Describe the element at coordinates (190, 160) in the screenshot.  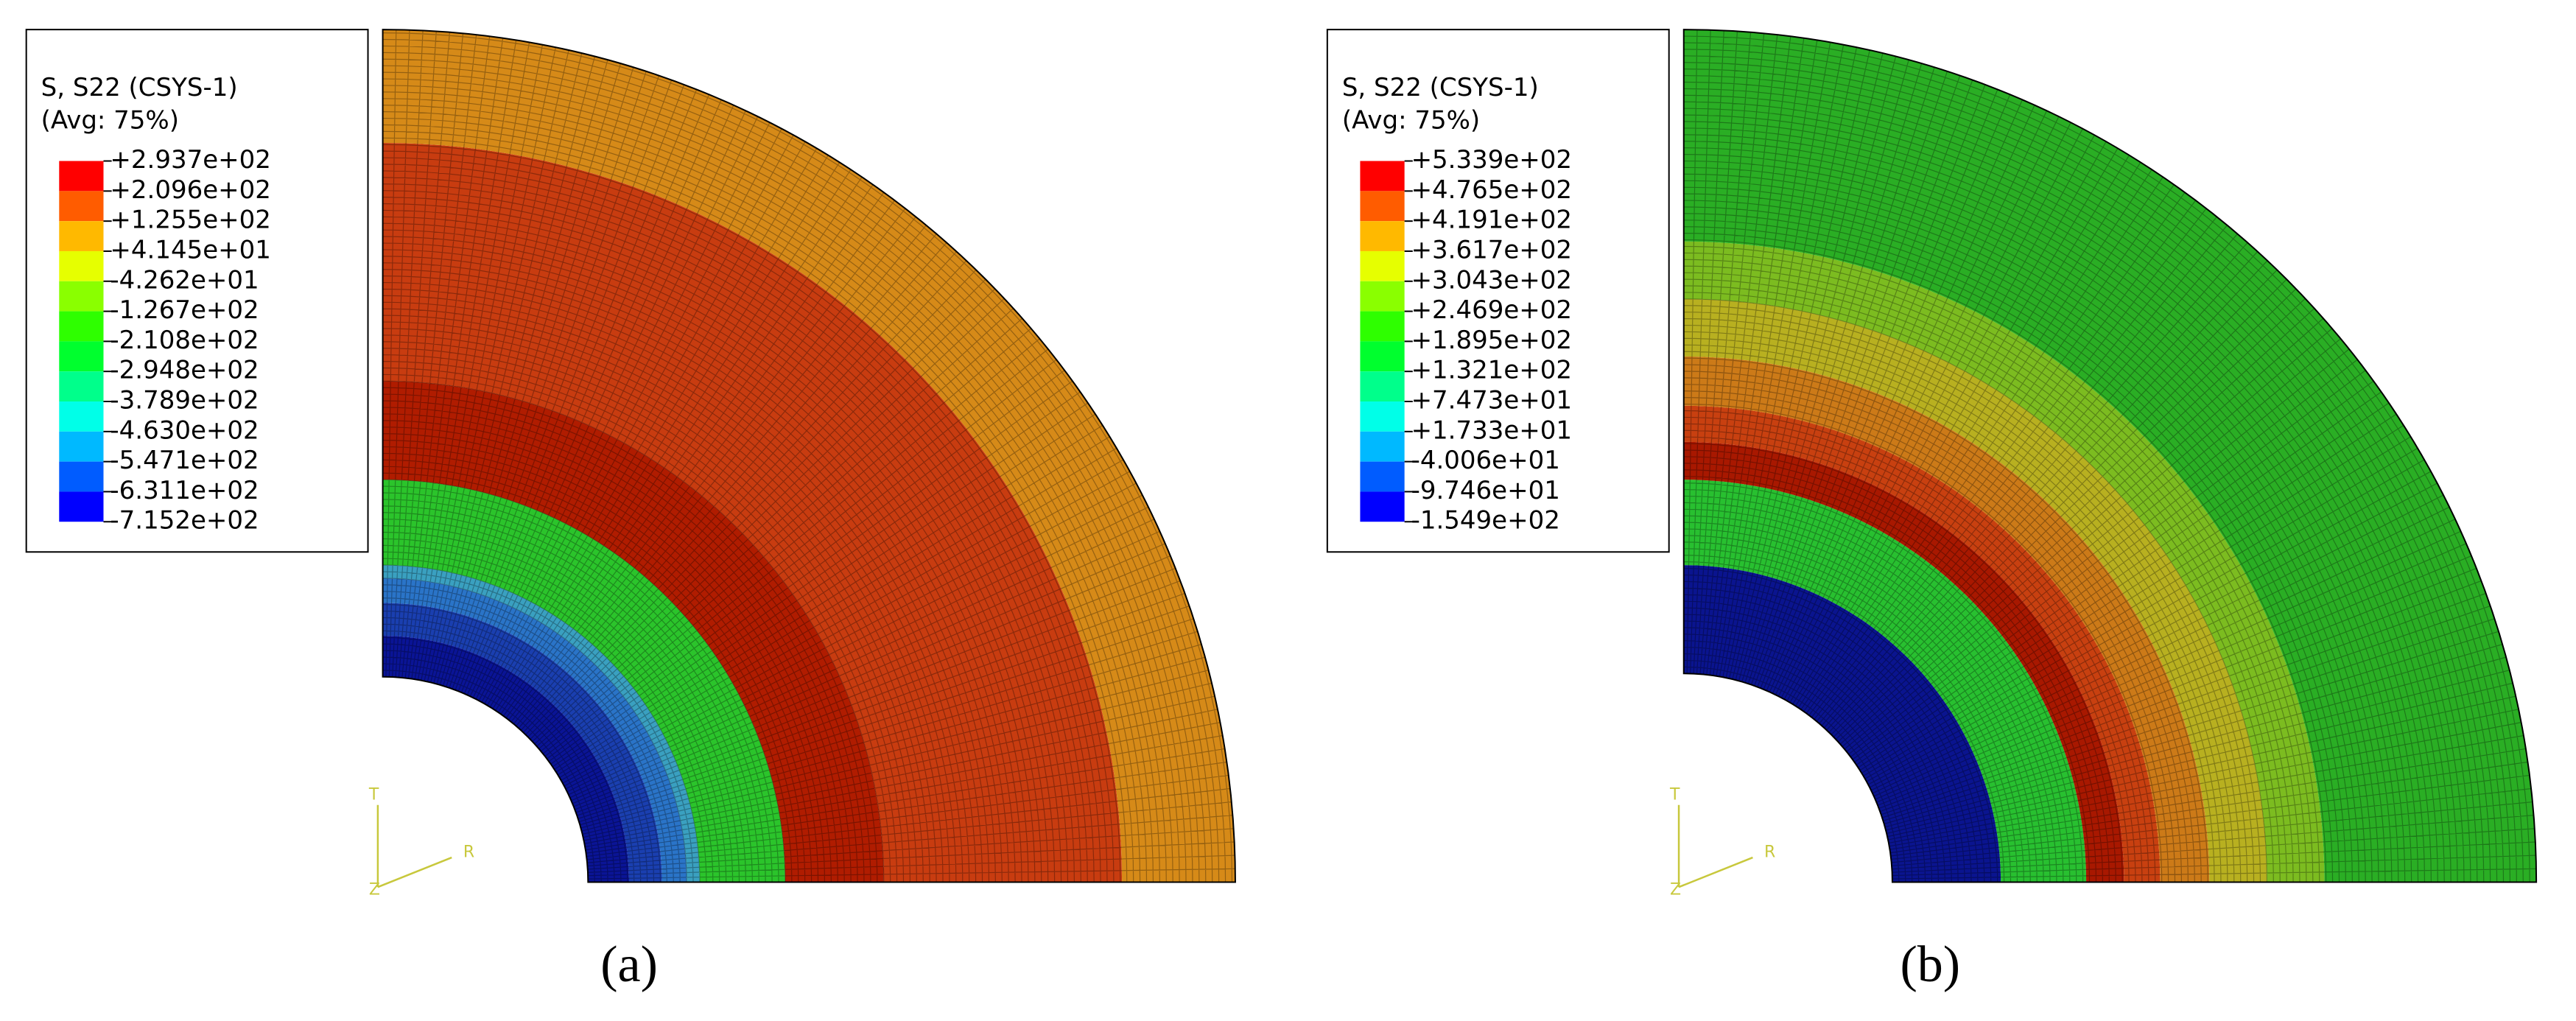
I see `legend-label: +2.937e+02` at that location.